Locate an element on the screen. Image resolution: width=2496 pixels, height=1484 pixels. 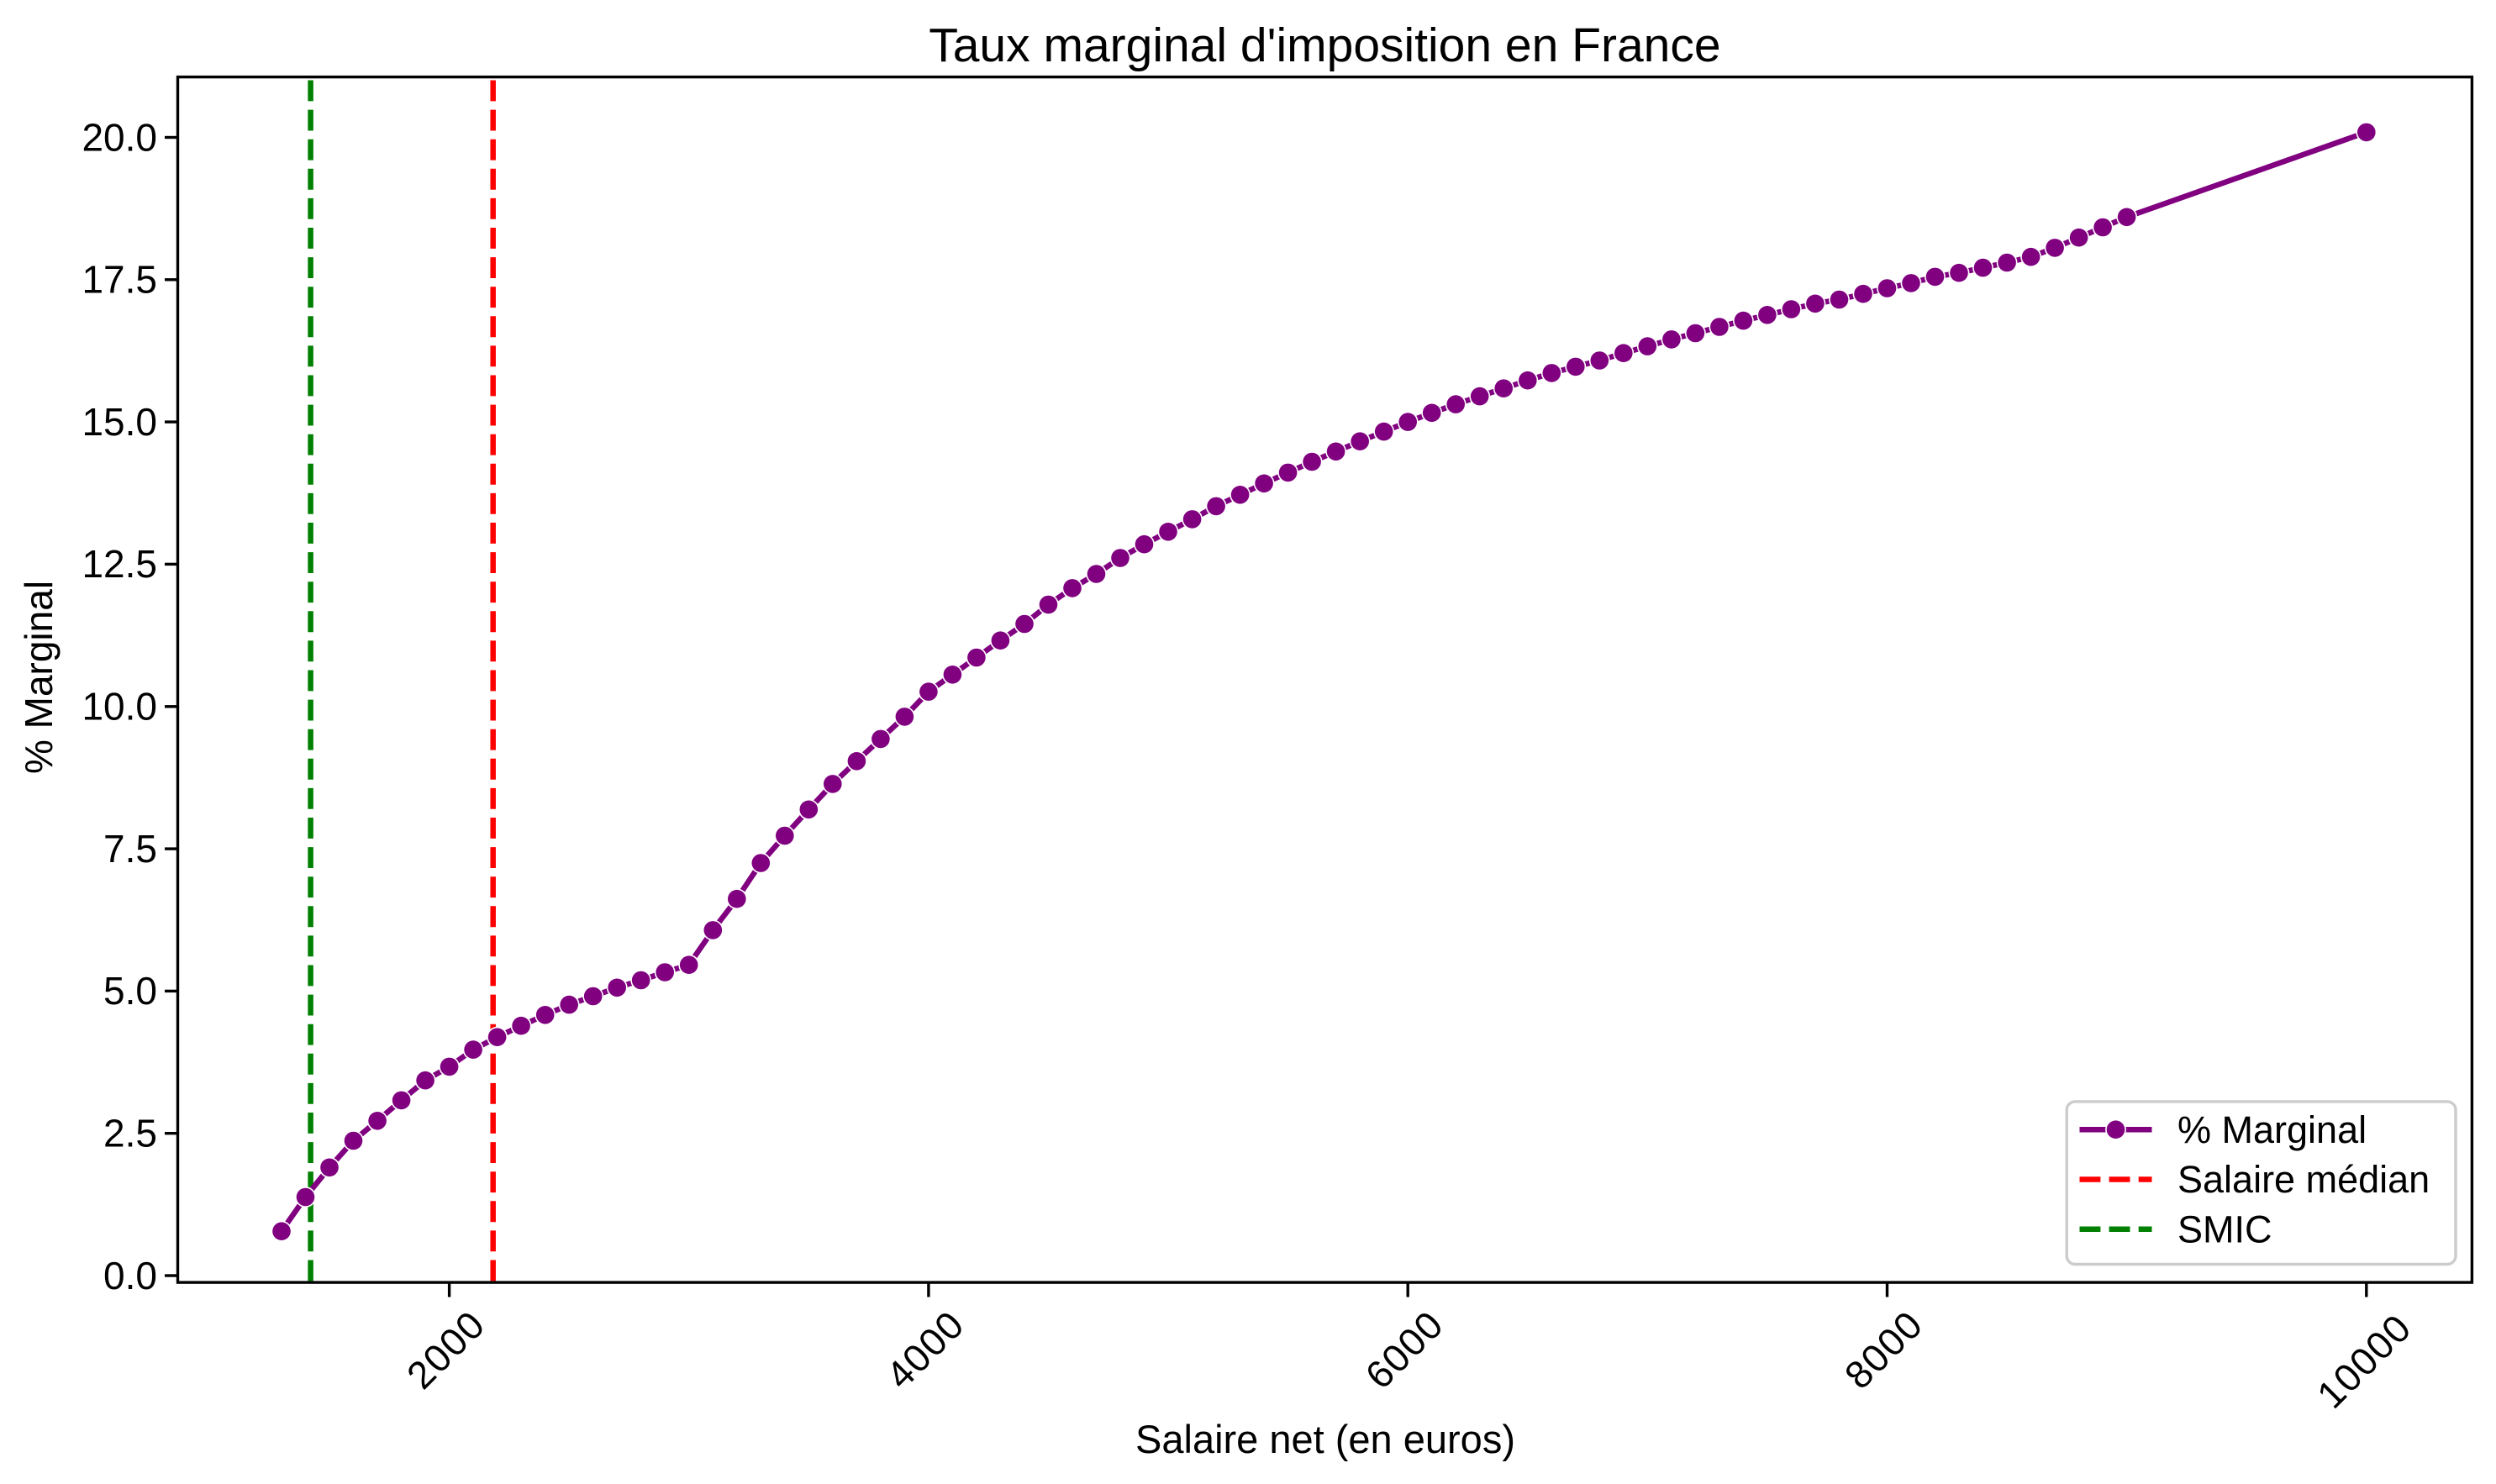
svg-text: 20.0 is located at coordinates (120, 137).